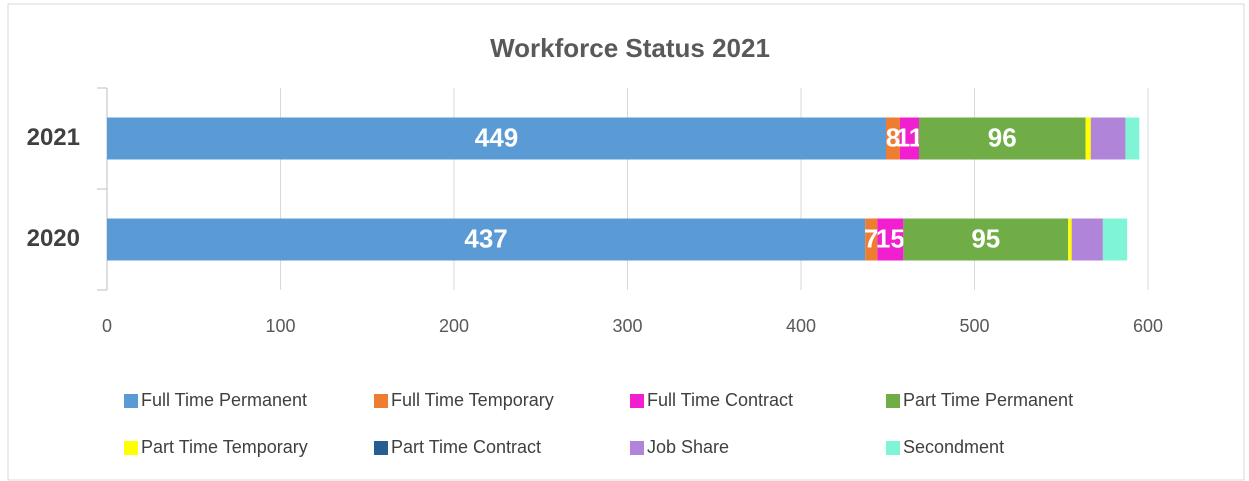 This screenshot has height=481, width=1249. What do you see at coordinates (974, 326) in the screenshot?
I see `x-tick-label: 500` at bounding box center [974, 326].